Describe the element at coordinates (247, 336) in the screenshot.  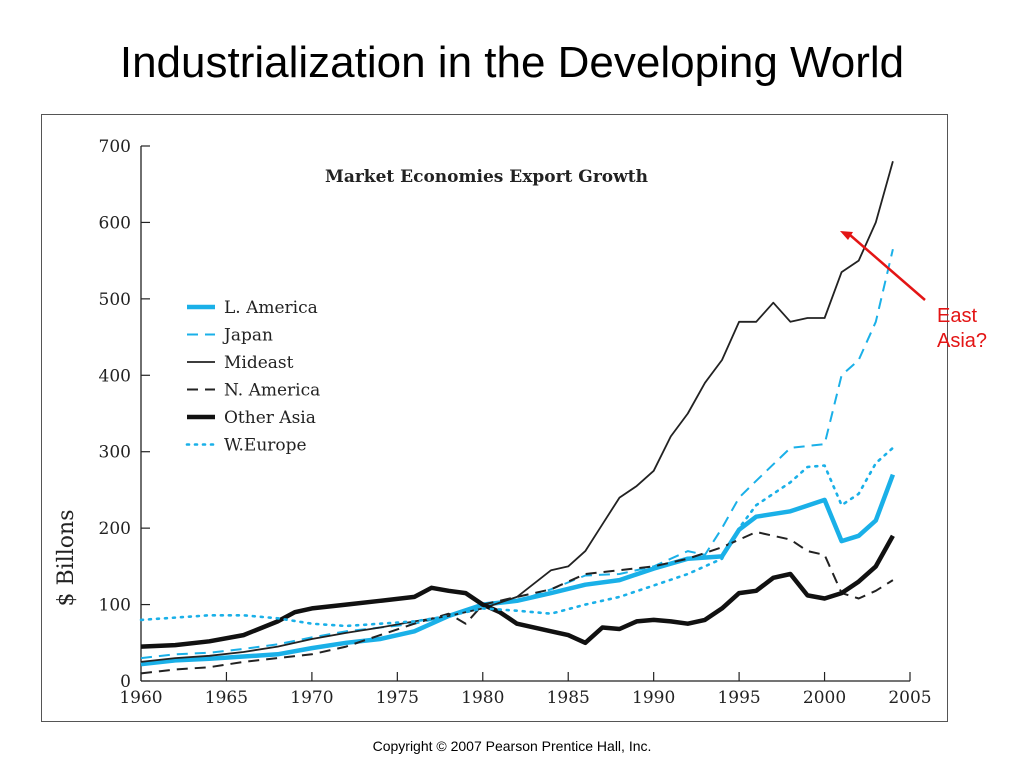
I see `legend-label-japan: Japan` at that location.